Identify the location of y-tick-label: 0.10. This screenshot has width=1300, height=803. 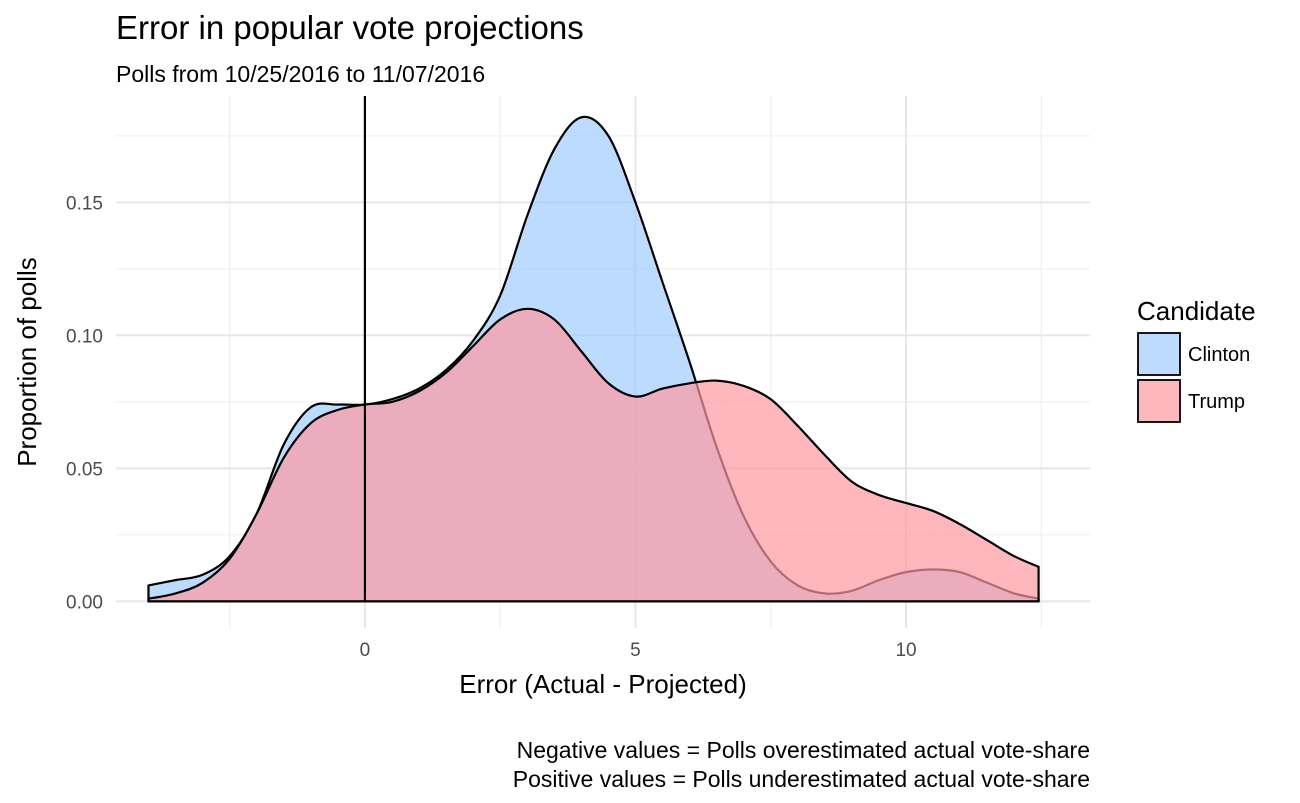
(84, 336).